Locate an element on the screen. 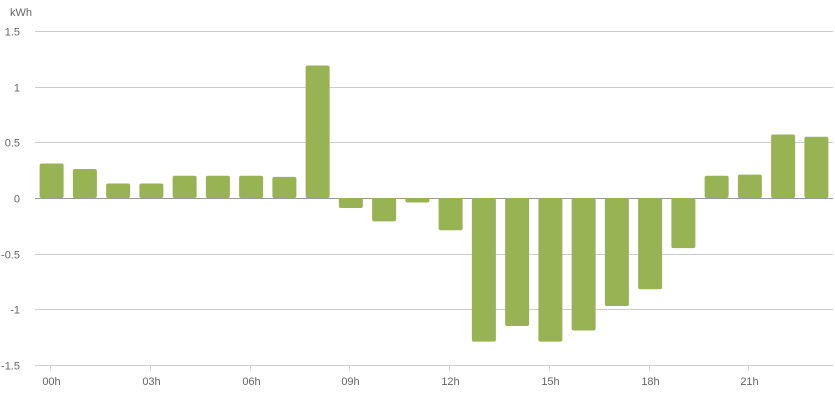 The height and width of the screenshot is (408, 835). y-tick-label: -1 is located at coordinates (15, 311).